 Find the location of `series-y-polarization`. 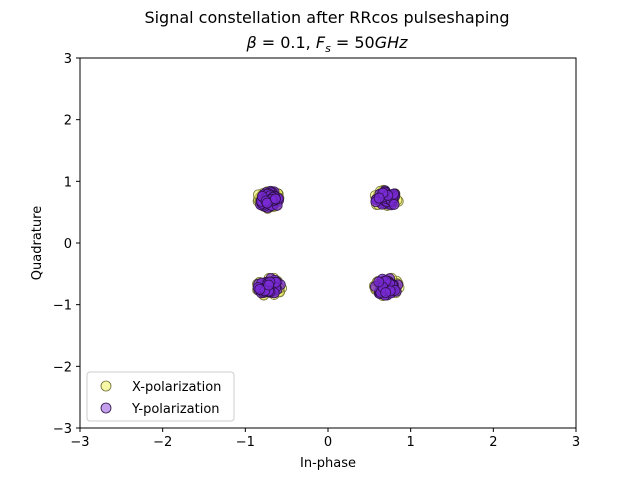

series-y-polarization is located at coordinates (328, 243).